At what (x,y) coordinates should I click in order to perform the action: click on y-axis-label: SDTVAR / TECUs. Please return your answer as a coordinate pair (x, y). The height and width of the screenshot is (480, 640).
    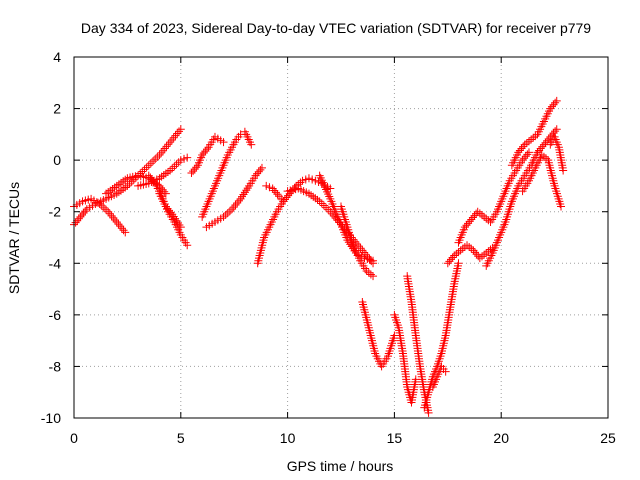
    Looking at the image, I should click on (14, 238).